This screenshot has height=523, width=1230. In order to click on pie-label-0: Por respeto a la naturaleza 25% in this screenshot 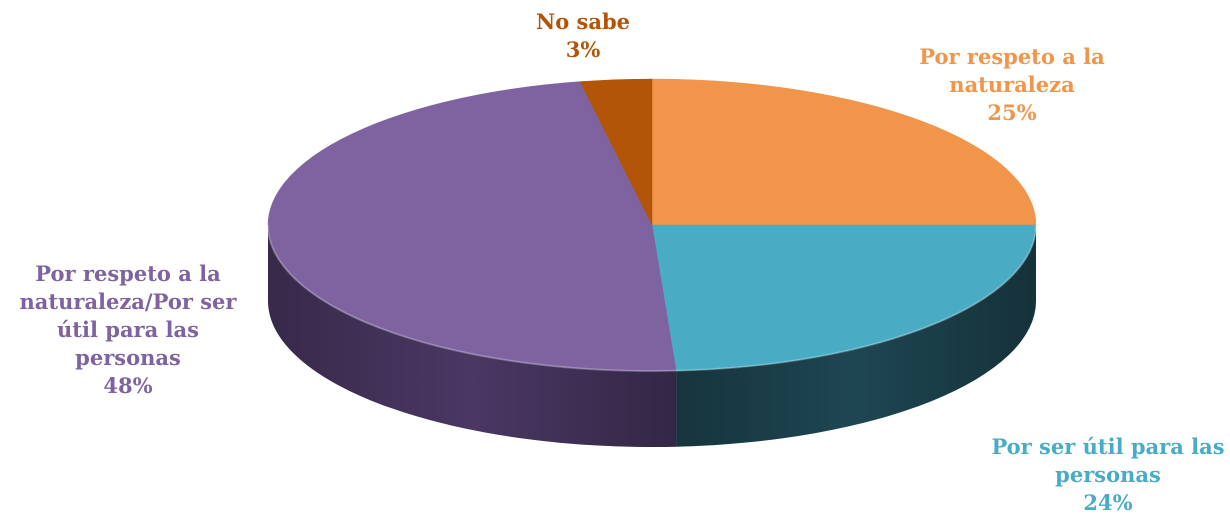, I will do `click(1012, 84)`.